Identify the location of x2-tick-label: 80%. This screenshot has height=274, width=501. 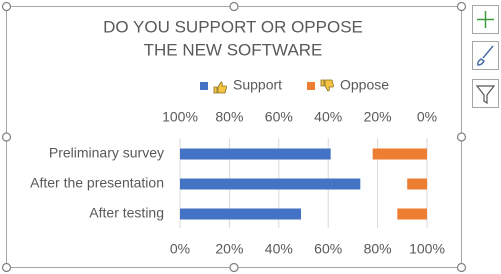
(229, 117).